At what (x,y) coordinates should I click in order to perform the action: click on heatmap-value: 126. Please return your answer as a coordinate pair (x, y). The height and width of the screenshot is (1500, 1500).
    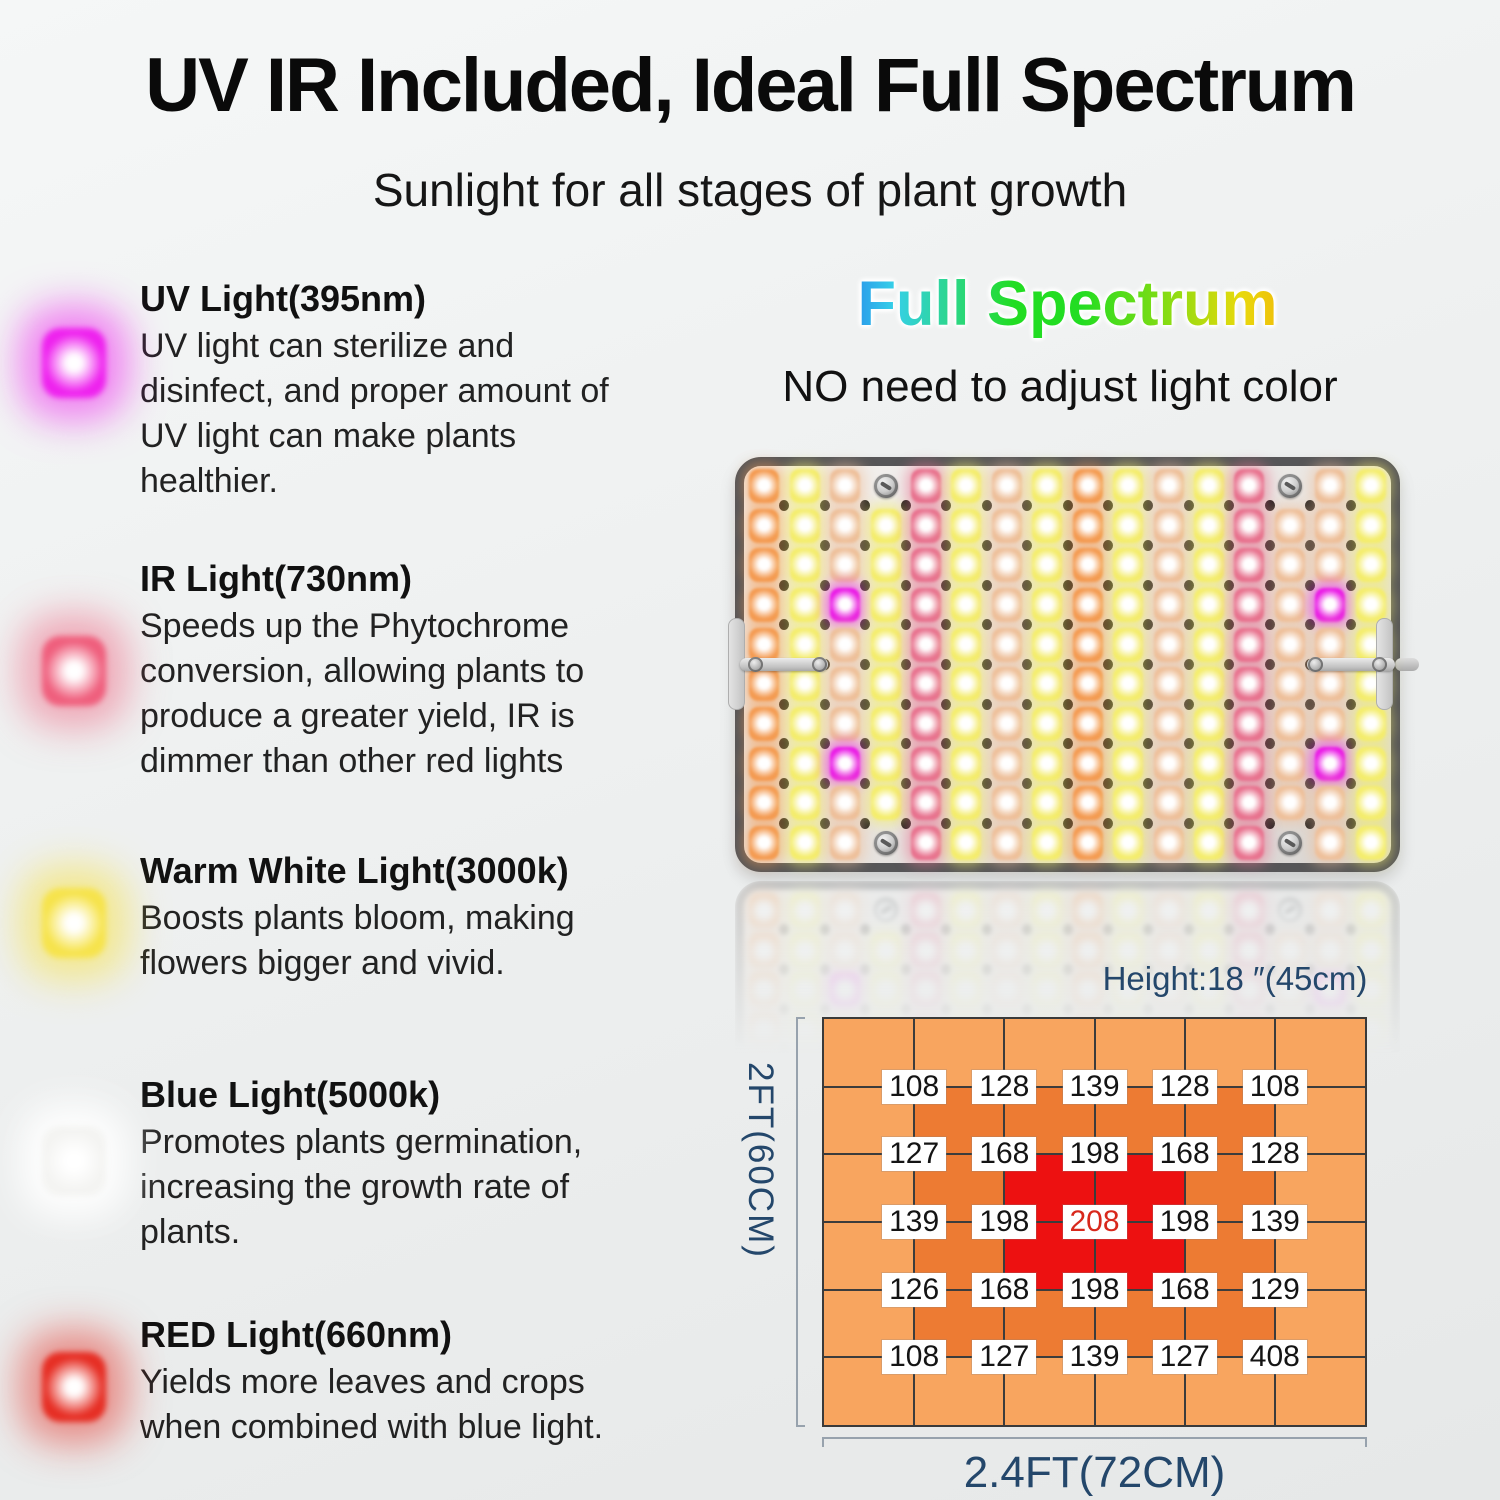
    Looking at the image, I should click on (914, 1289).